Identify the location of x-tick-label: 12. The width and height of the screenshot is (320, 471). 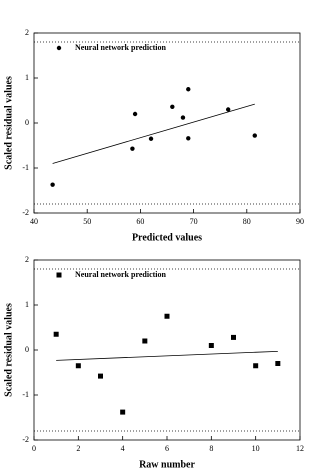
(300, 448).